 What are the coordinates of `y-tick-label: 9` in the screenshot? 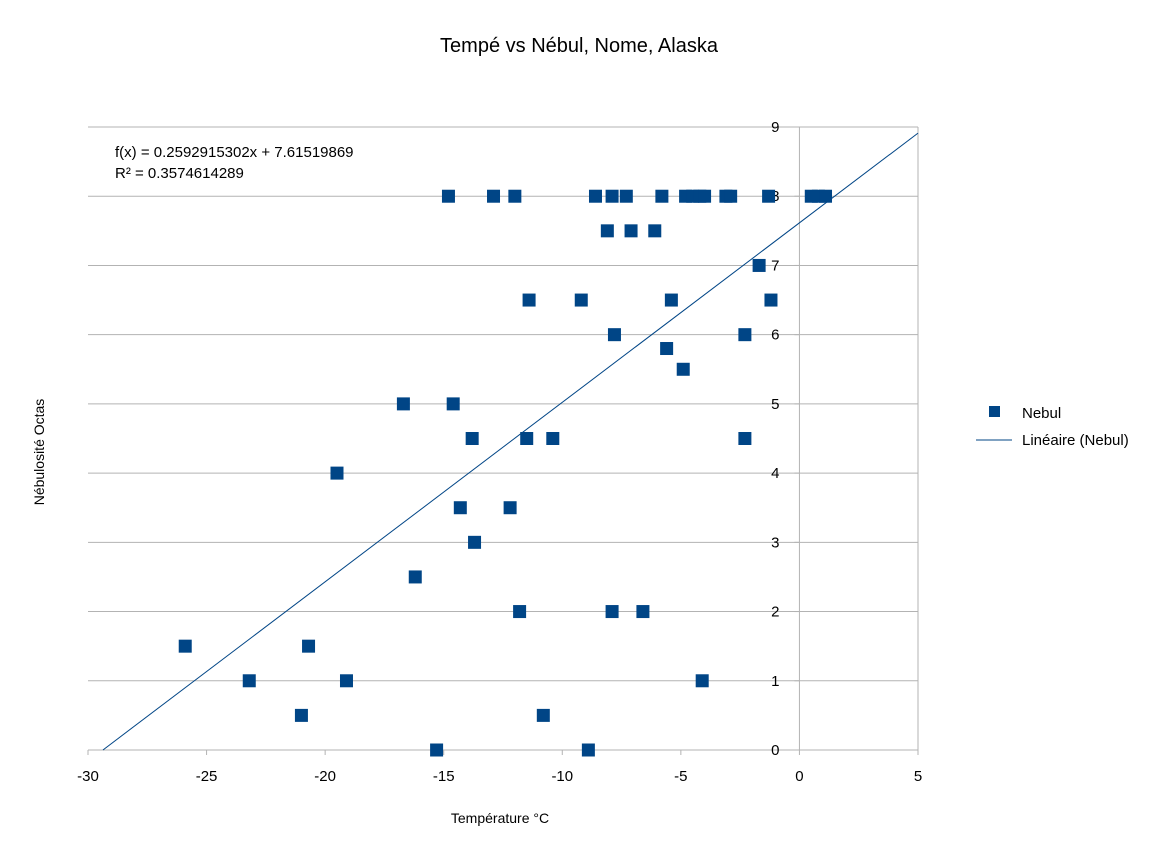 It's located at (775, 127).